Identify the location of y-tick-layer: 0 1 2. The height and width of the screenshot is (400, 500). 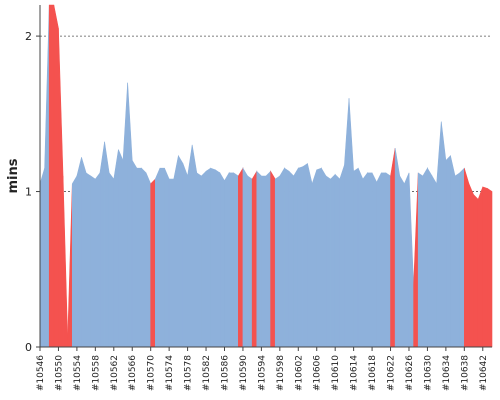
(32, 192).